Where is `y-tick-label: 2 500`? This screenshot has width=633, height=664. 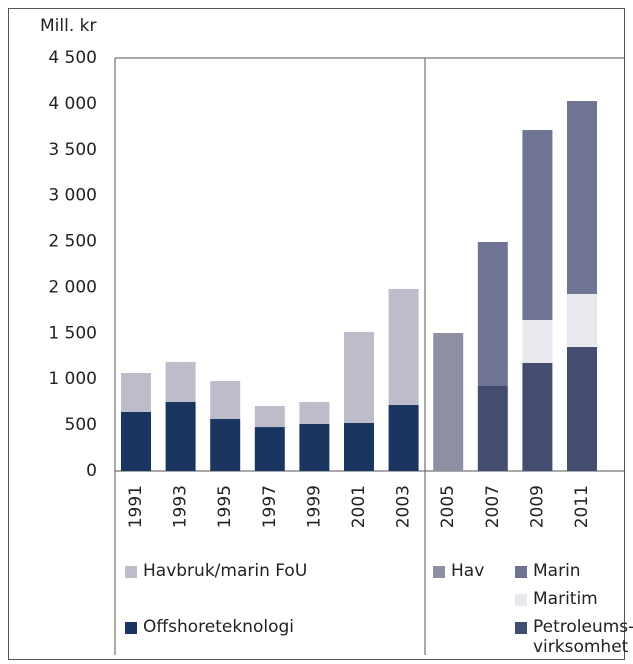 y-tick-label: 2 500 is located at coordinates (72, 242).